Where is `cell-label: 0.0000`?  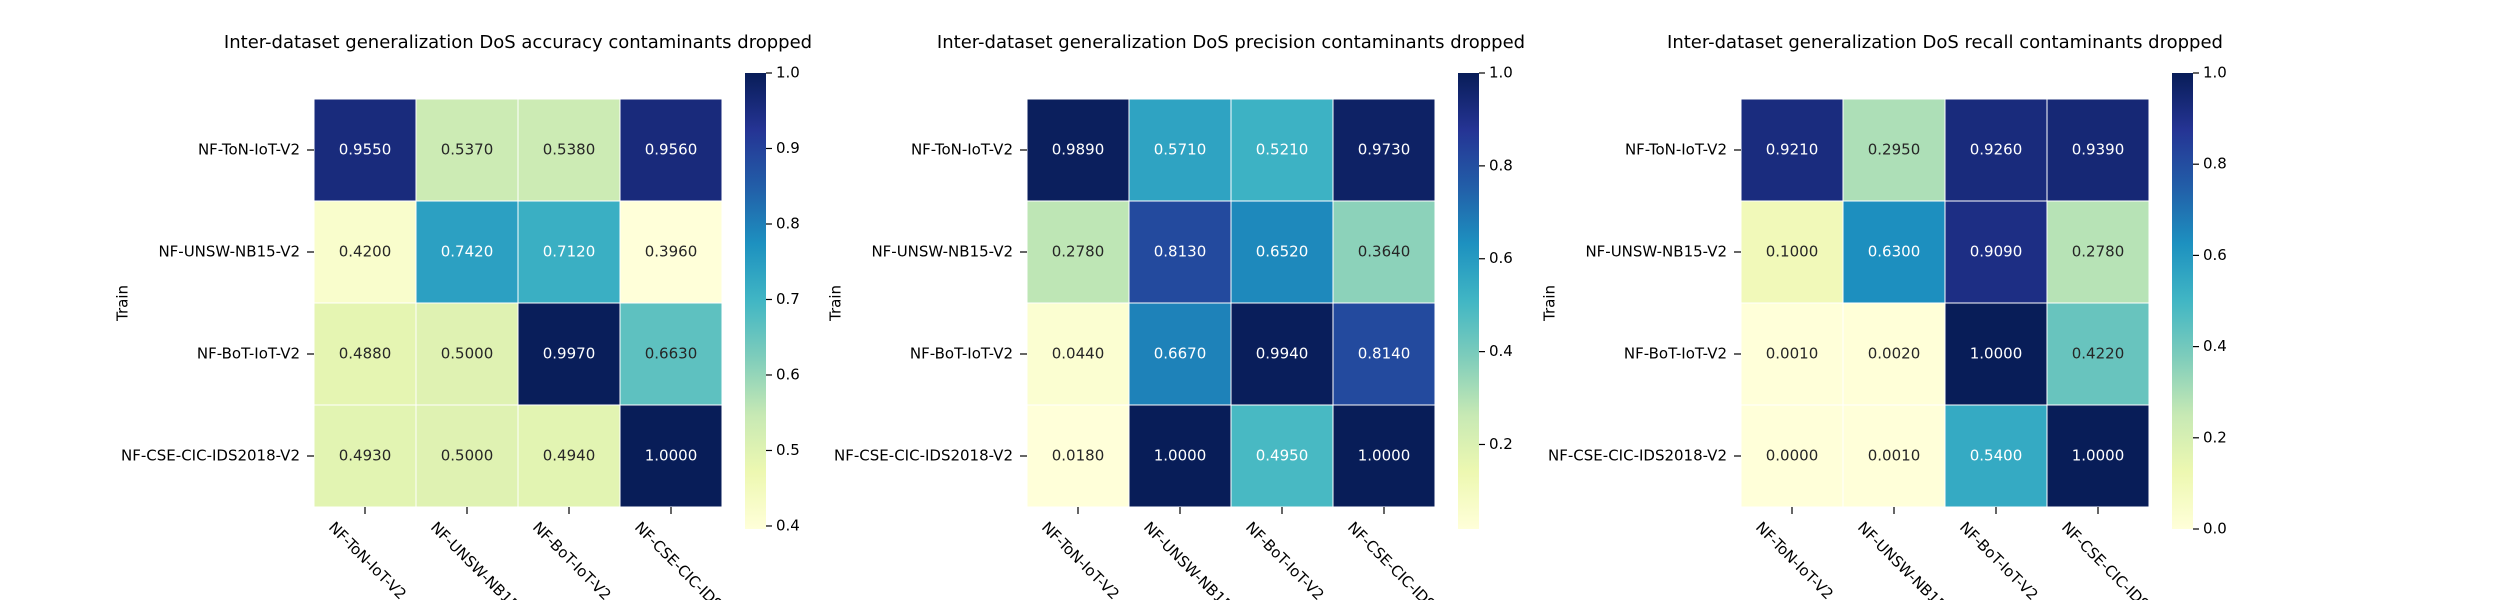
cell-label: 0.0000 is located at coordinates (1792, 456).